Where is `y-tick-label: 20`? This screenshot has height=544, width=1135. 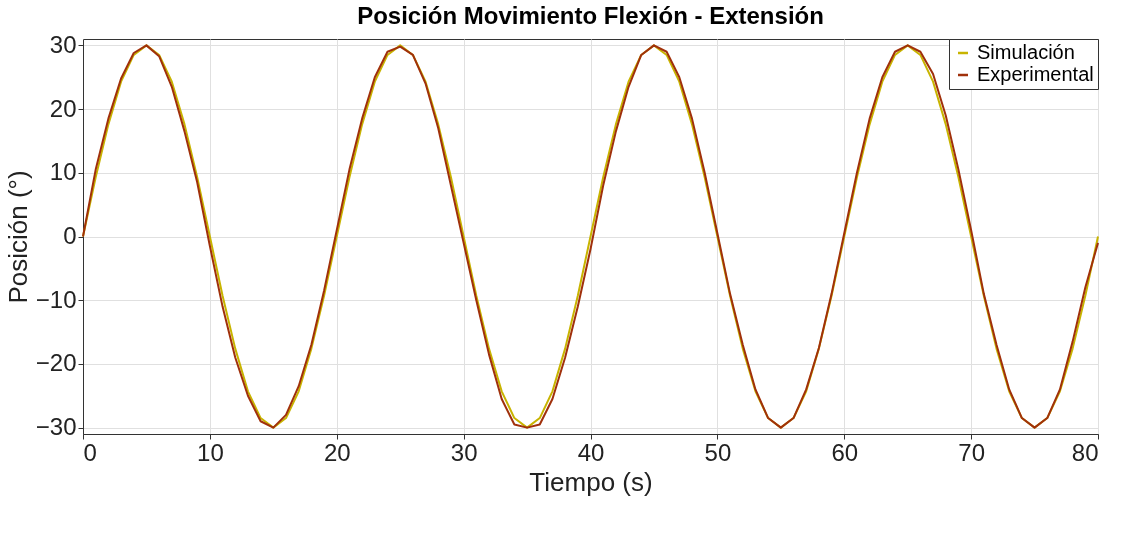 y-tick-label: 20 is located at coordinates (63, 108).